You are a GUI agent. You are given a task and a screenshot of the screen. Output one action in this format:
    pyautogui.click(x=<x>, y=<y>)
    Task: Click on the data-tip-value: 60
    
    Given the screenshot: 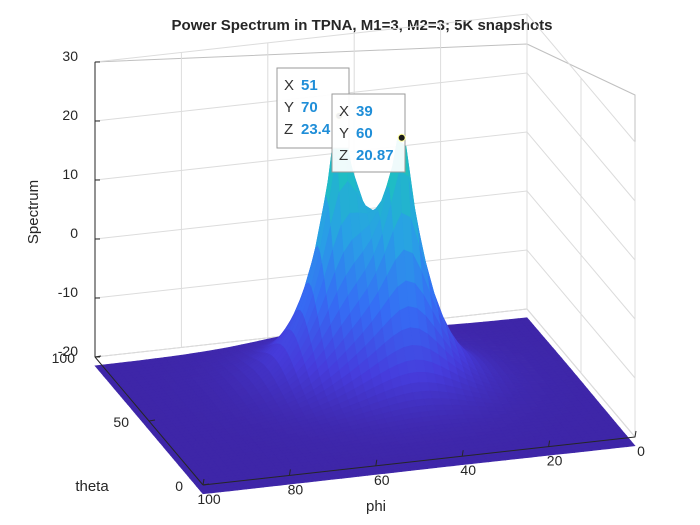 What is the action you would take?
    pyautogui.click(x=364, y=133)
    